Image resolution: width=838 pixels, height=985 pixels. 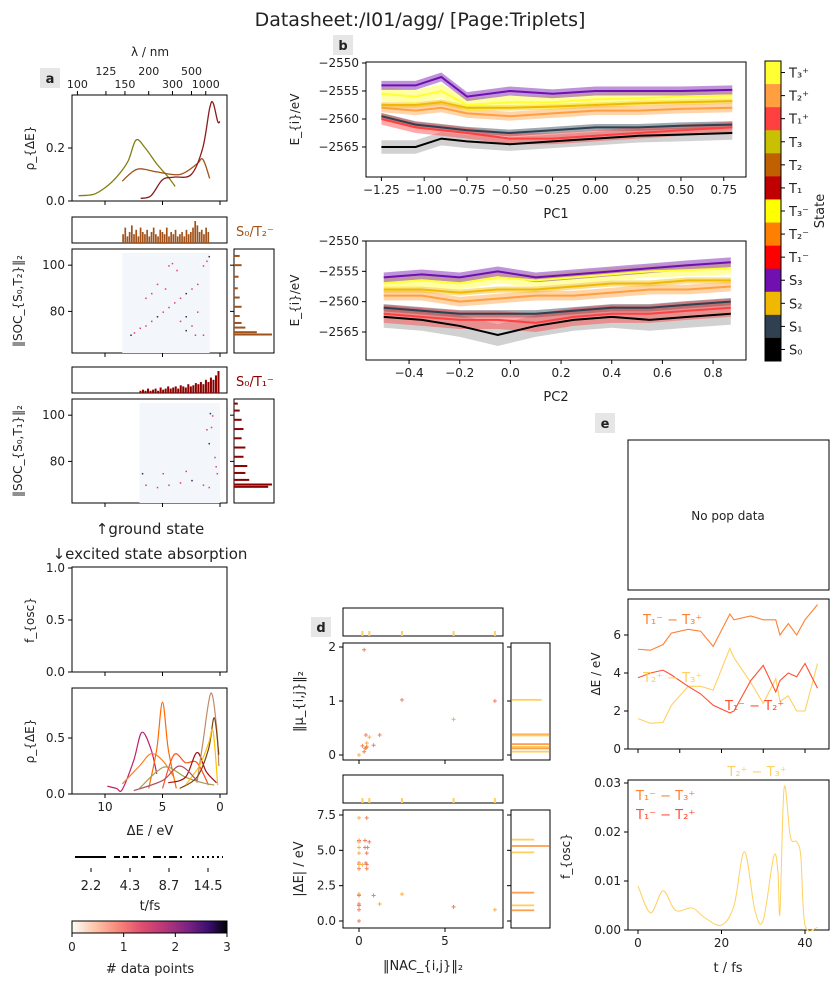 I want to click on pc1-band-S₃, so click(x=557, y=87).